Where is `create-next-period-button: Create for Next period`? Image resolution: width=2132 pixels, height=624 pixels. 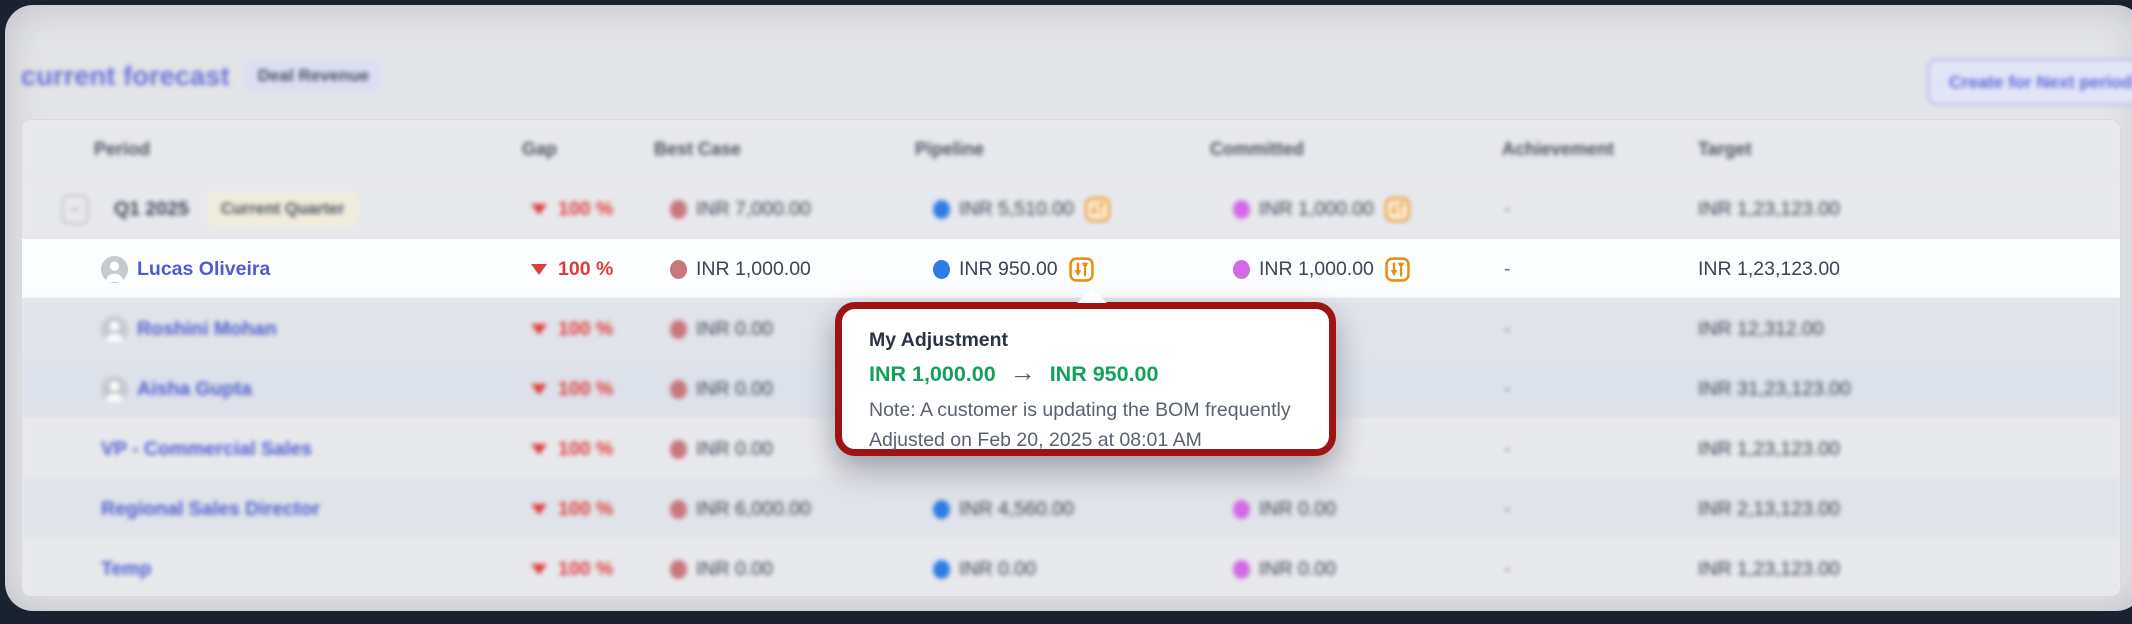 create-next-period-button: Create for Next period is located at coordinates (2030, 82).